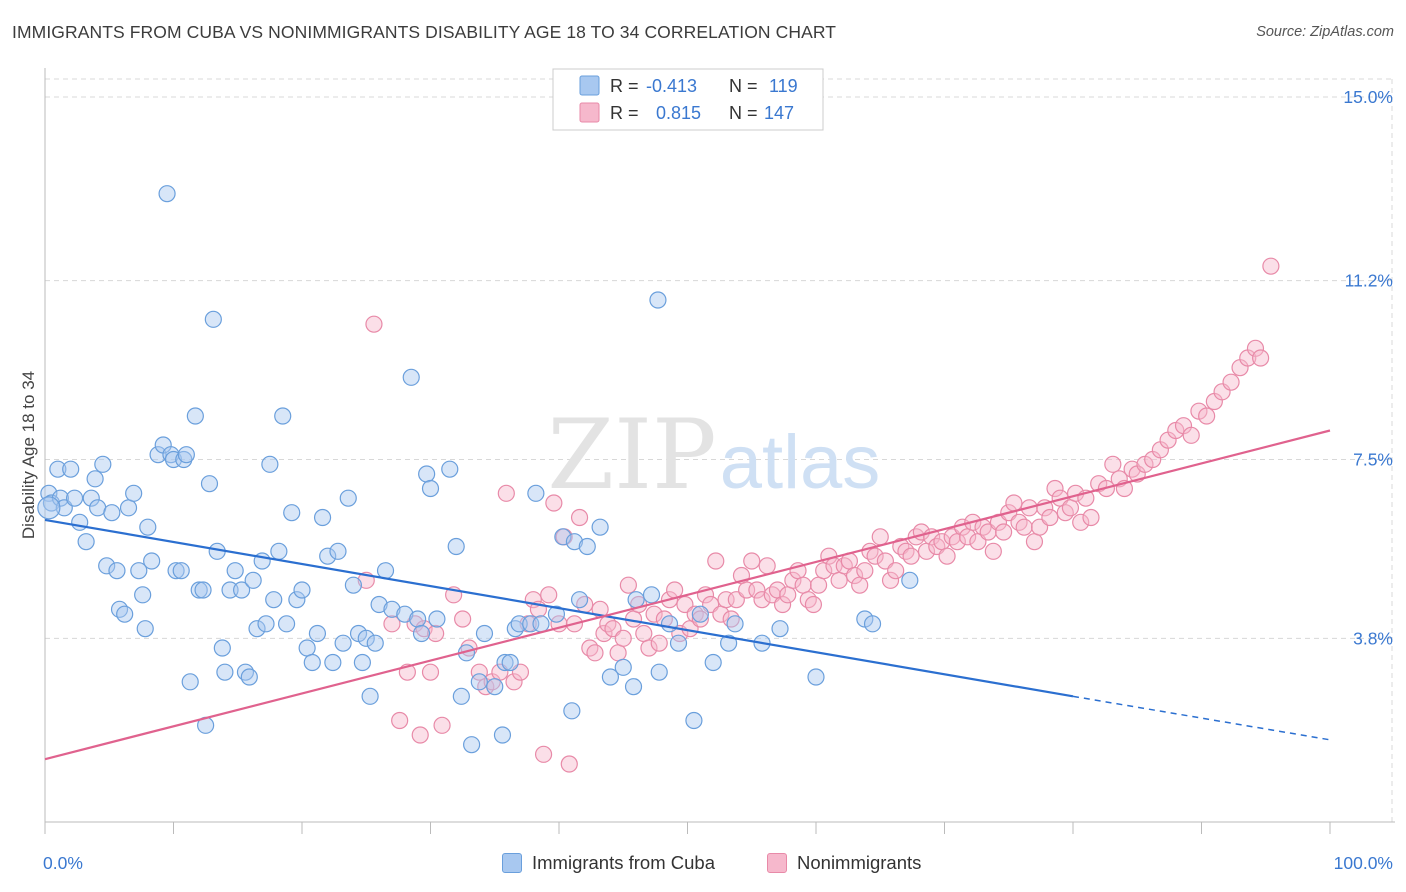 This screenshot has height=892, width=1406. I want to click on legend-n-value: 147, so click(779, 113).